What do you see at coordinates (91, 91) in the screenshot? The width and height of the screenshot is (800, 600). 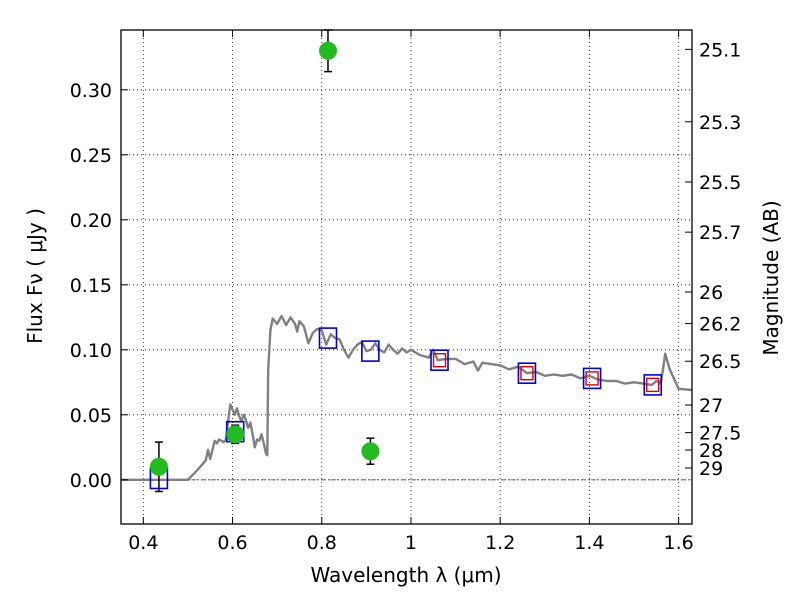 I see `y-tick-label: 0.30` at bounding box center [91, 91].